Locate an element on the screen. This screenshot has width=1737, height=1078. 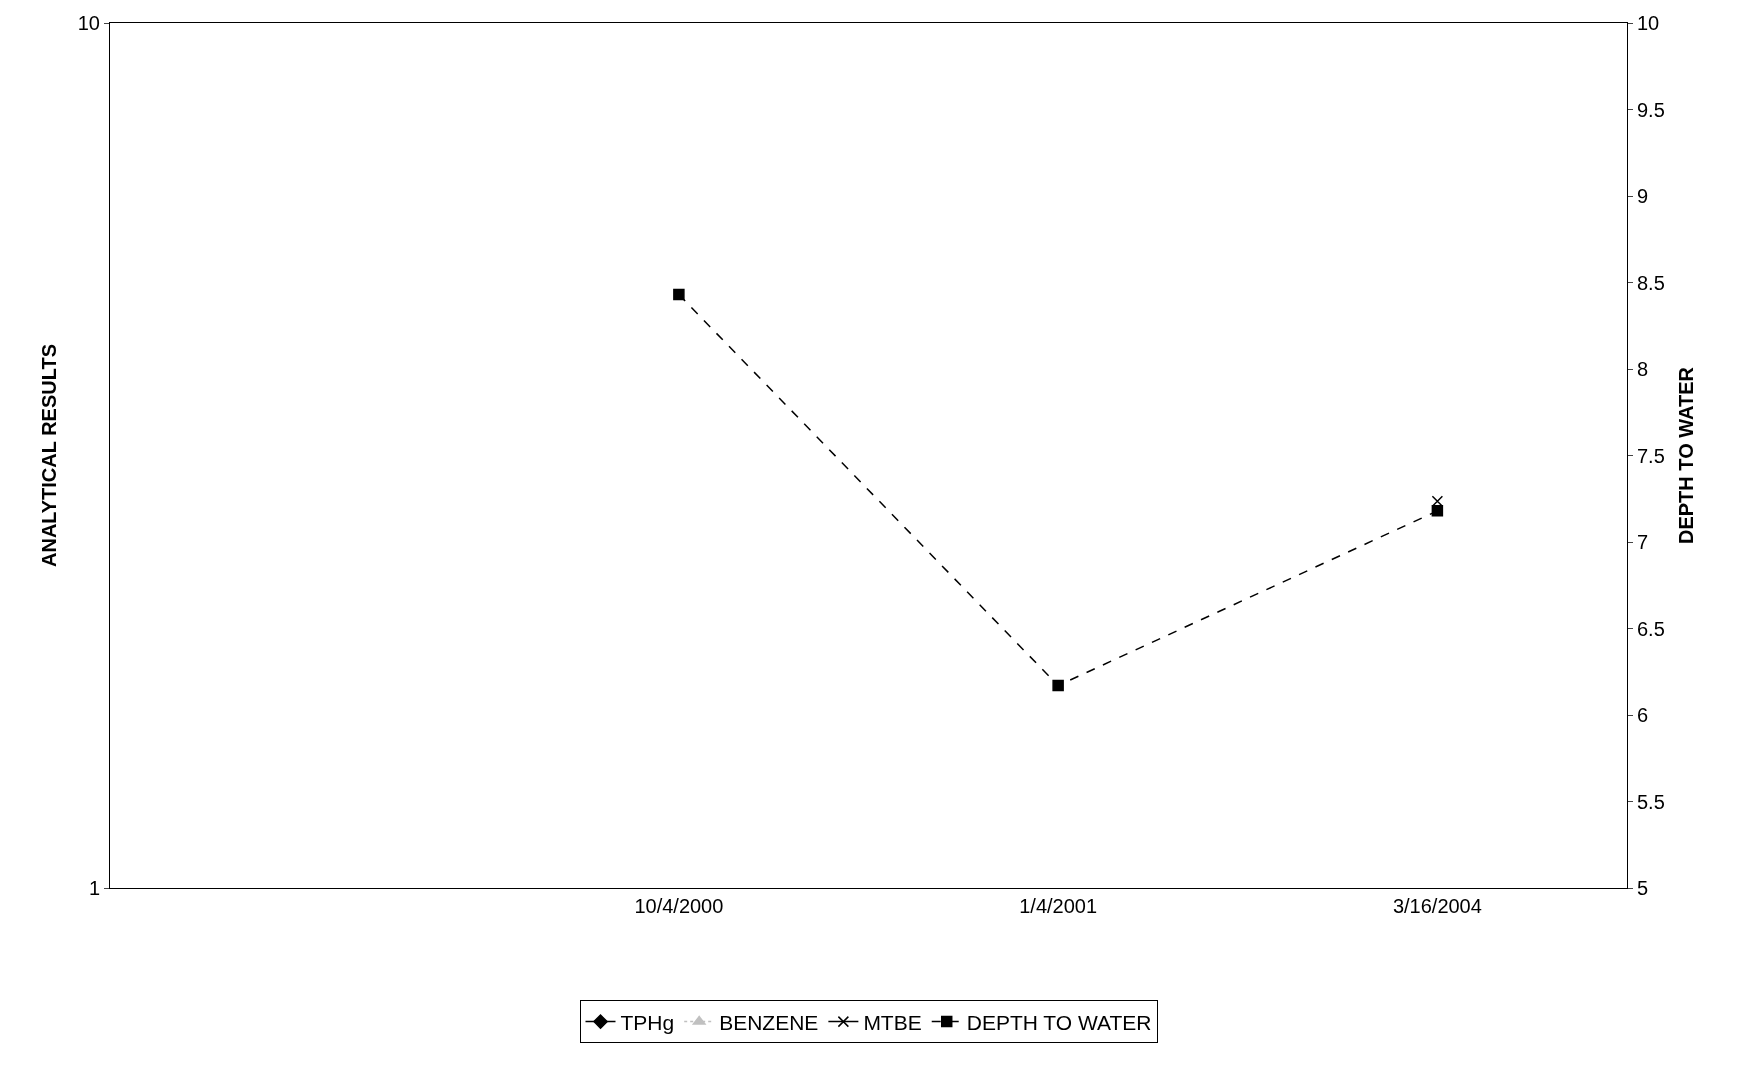
y2-tick-label: 5.5 is located at coordinates (1651, 801).